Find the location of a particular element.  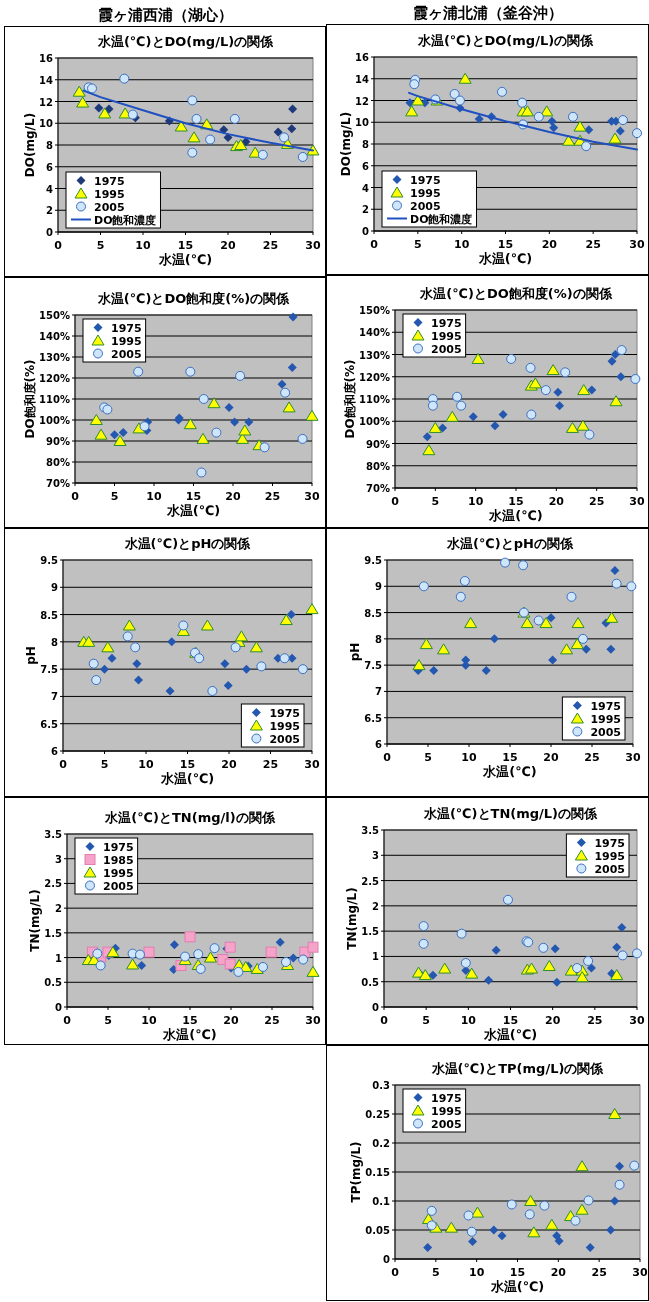

y-tick-label: 6.5 is located at coordinates (373, 718).